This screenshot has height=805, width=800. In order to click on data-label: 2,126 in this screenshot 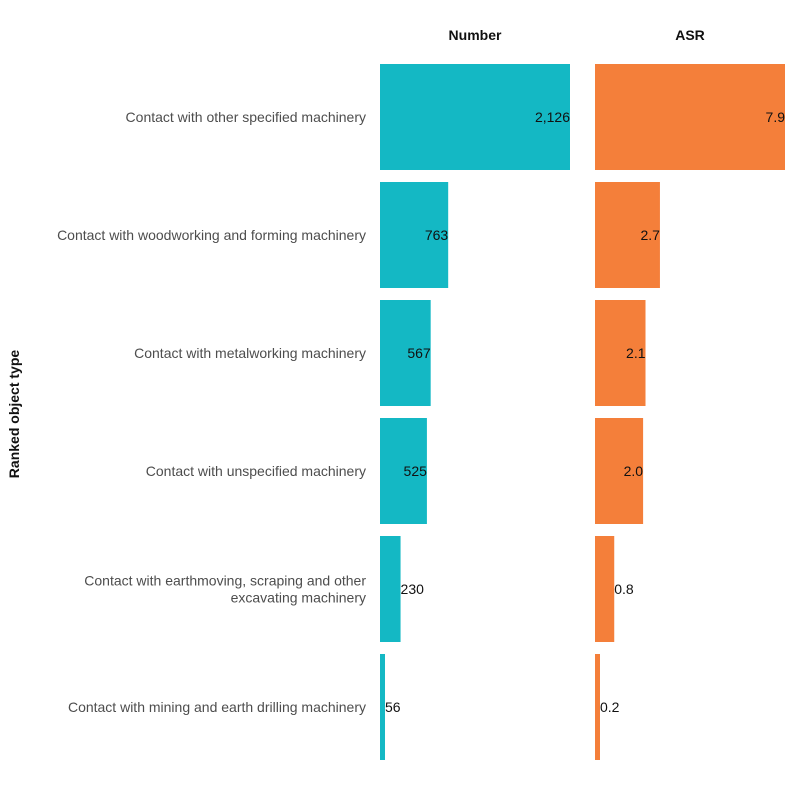, I will do `click(552, 117)`.